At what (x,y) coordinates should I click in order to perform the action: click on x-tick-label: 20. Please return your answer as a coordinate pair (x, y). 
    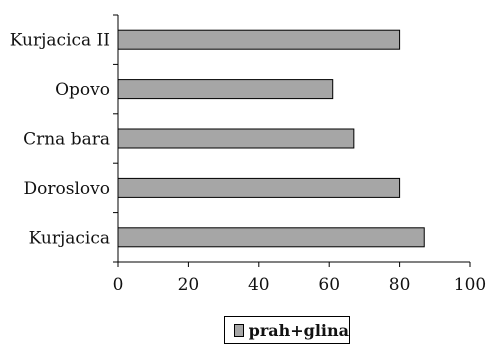
    Looking at the image, I should click on (189, 285).